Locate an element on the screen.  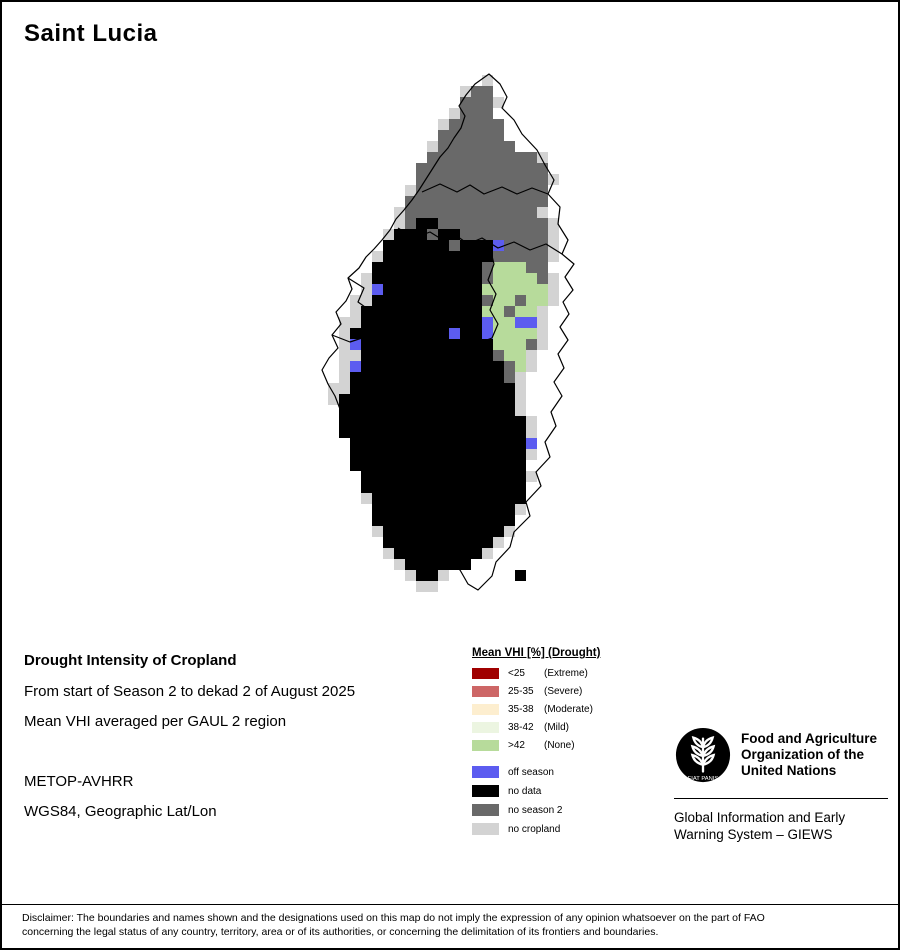
legend-item-off-season: off season is located at coordinates (536, 772).